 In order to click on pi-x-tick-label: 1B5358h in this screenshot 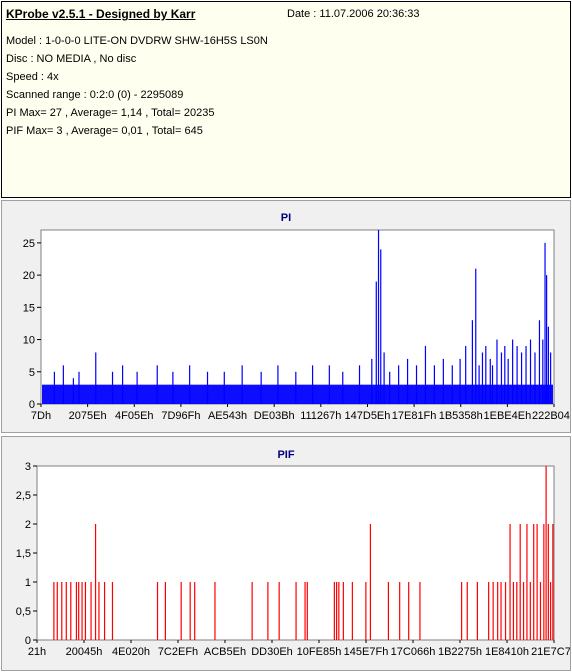, I will do `click(461, 416)`.